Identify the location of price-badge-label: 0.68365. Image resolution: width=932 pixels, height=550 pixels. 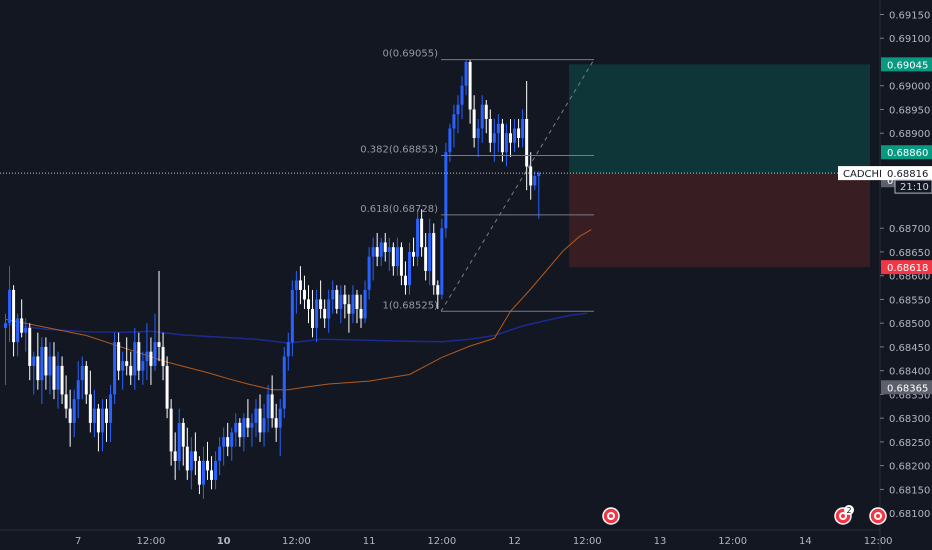
(907, 388).